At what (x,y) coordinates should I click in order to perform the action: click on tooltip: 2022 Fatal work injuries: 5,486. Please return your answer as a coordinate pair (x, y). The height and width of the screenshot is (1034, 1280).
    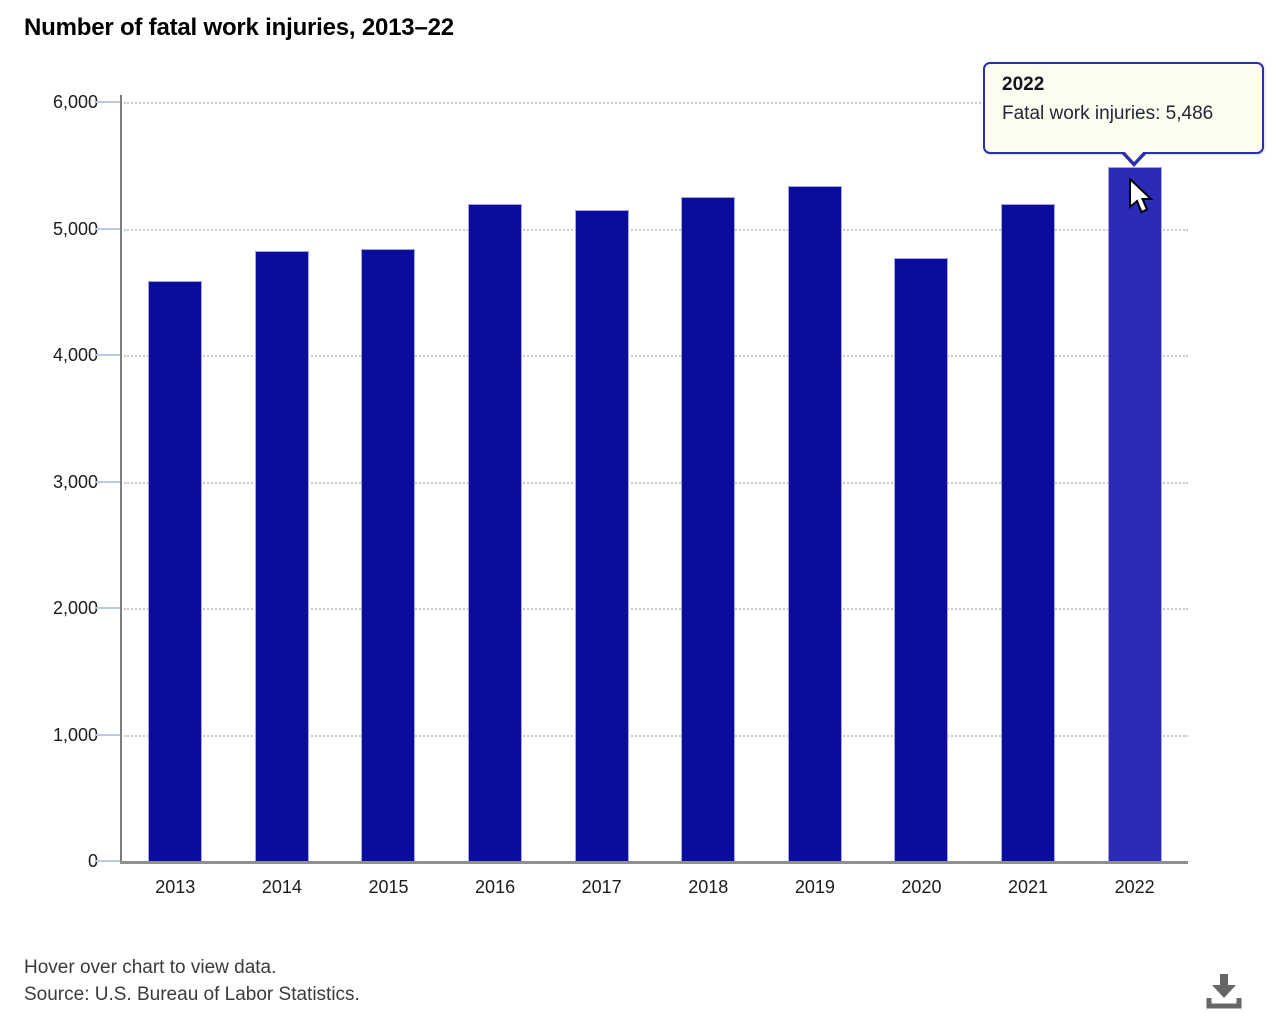
    Looking at the image, I should click on (1123, 114).